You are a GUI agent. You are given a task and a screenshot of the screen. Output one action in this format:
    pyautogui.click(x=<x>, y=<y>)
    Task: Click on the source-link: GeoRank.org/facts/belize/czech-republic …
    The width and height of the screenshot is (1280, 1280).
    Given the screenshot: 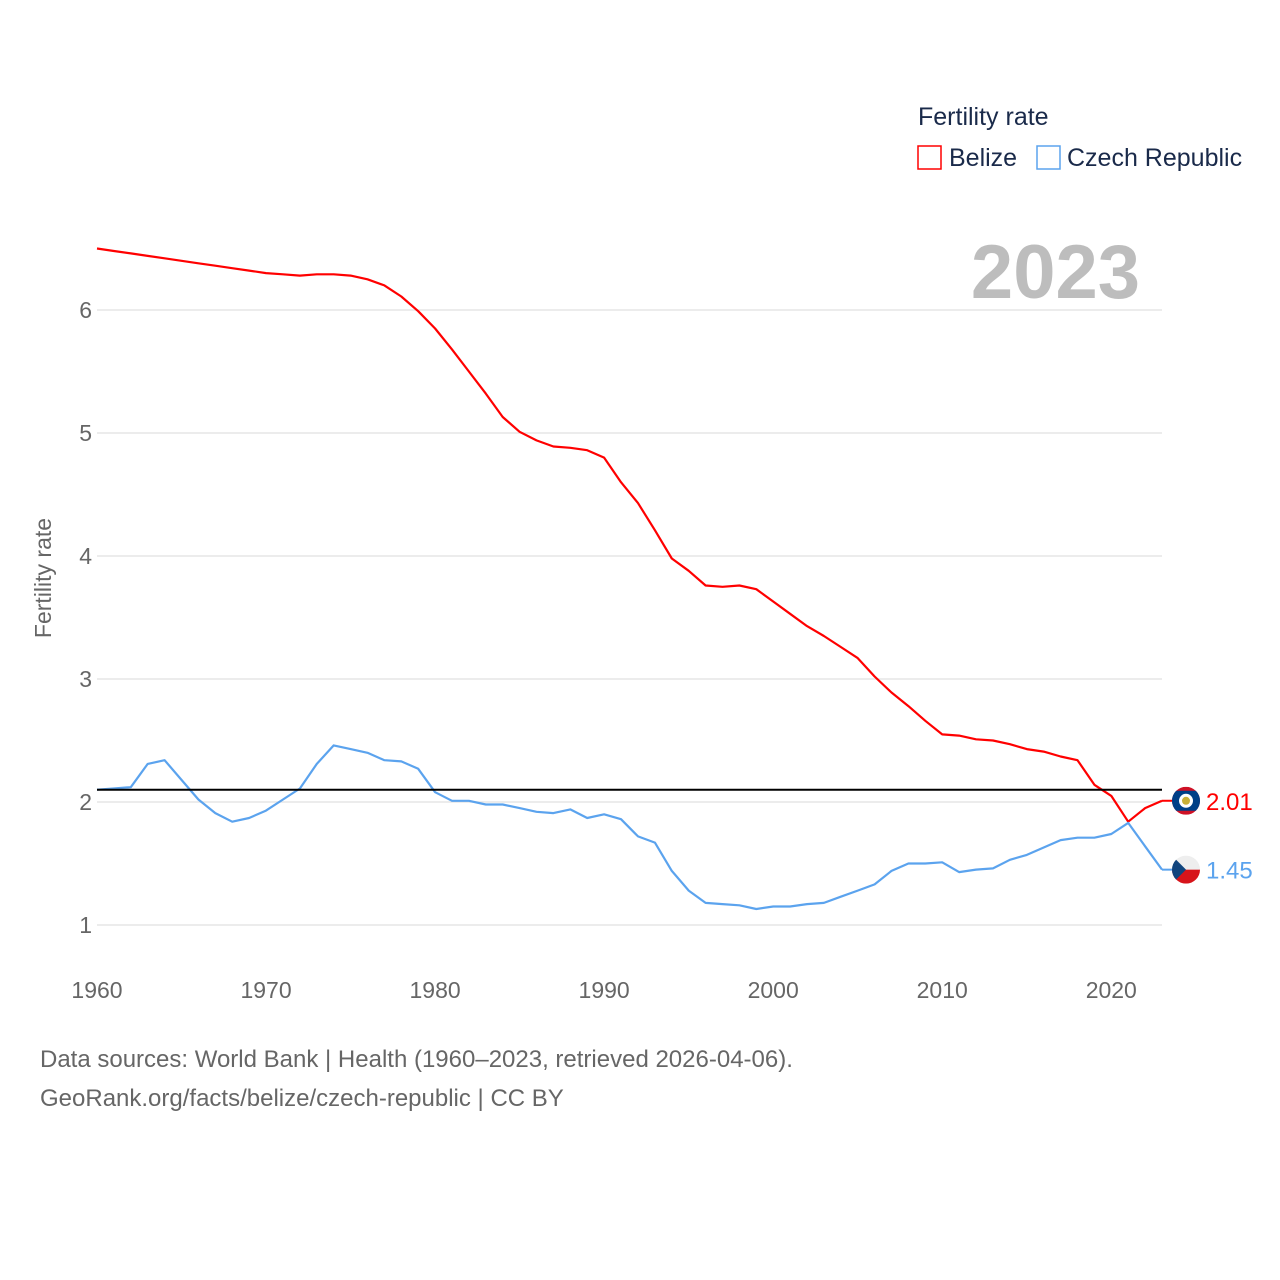 What is the action you would take?
    pyautogui.click(x=302, y=1098)
    